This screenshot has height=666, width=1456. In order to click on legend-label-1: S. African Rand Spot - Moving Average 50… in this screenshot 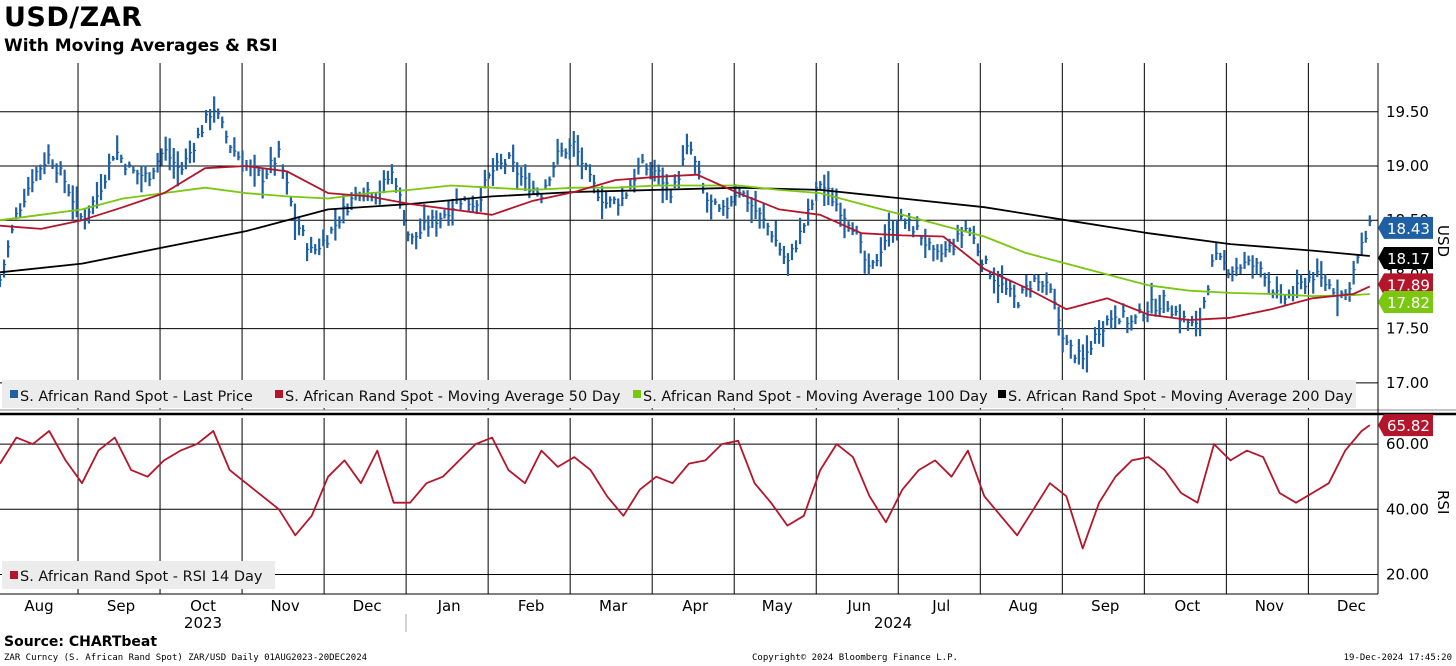, I will do `click(453, 397)`.